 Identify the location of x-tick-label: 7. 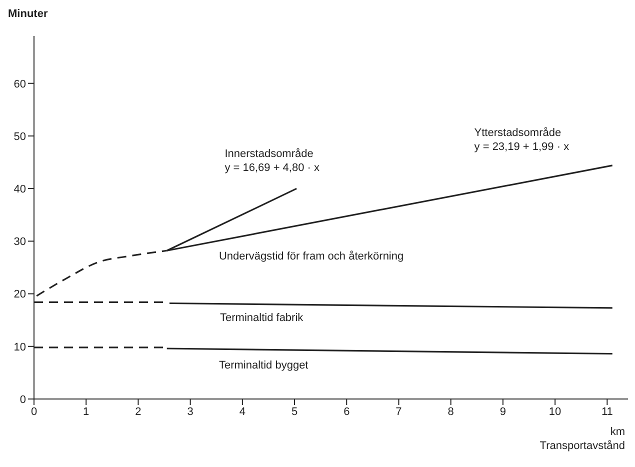
(399, 412).